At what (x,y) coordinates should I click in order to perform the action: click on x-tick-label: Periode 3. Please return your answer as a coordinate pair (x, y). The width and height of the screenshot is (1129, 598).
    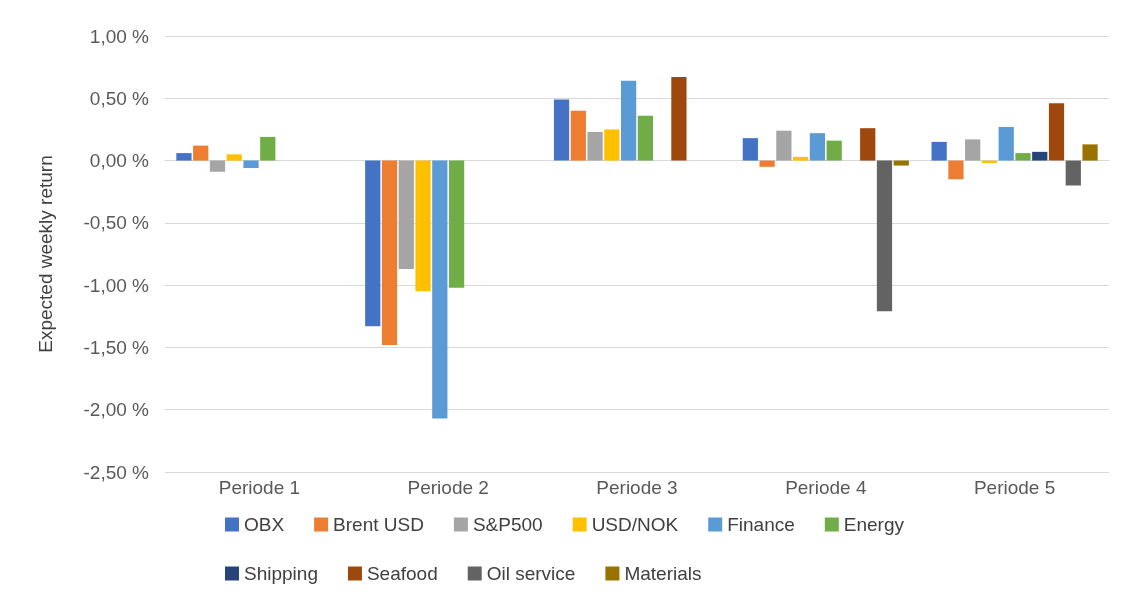
    Looking at the image, I should click on (637, 487).